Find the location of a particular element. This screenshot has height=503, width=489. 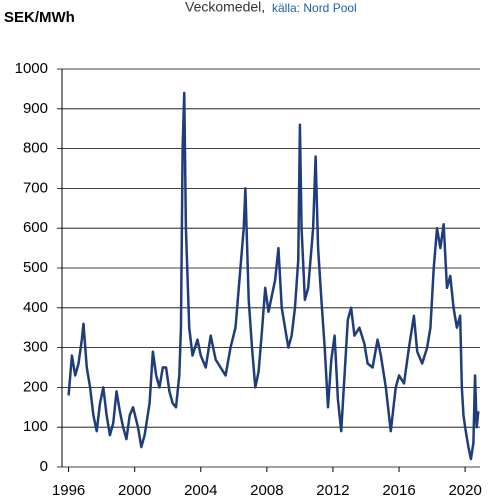

y-tick-label: 500 is located at coordinates (35, 267).